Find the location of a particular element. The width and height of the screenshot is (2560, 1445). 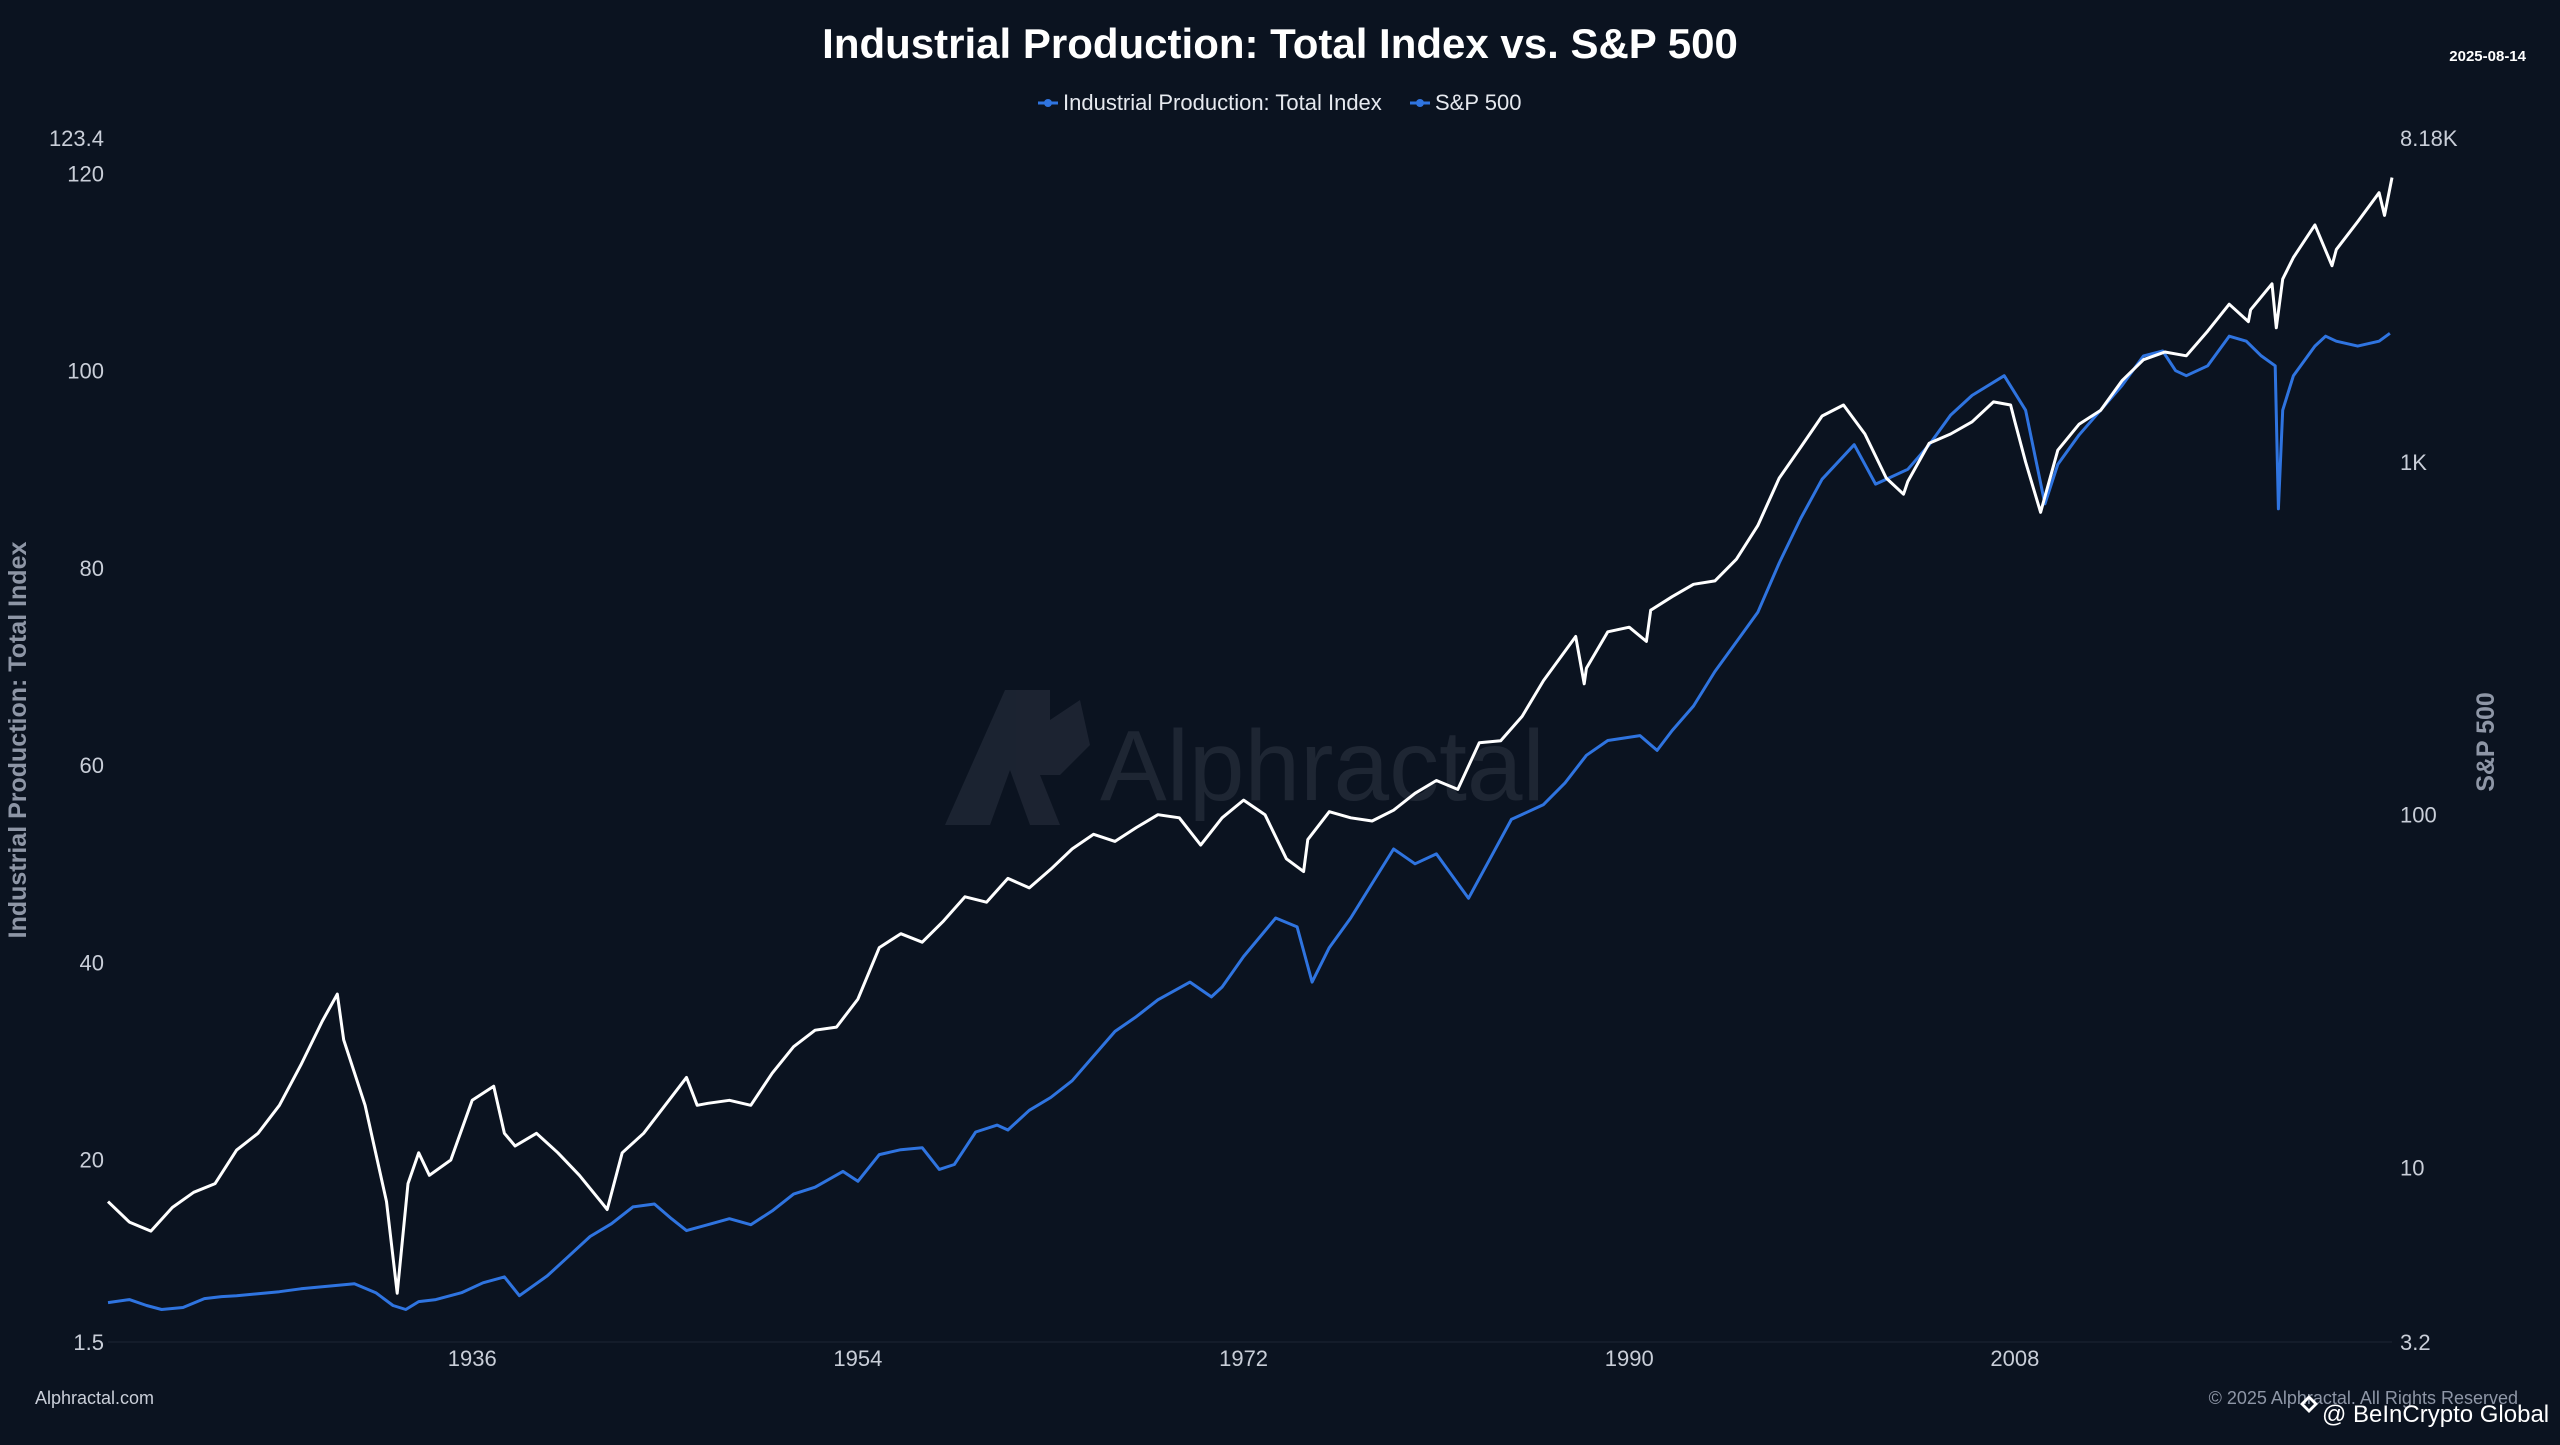

y-tick-label: 40 is located at coordinates (92, 962).